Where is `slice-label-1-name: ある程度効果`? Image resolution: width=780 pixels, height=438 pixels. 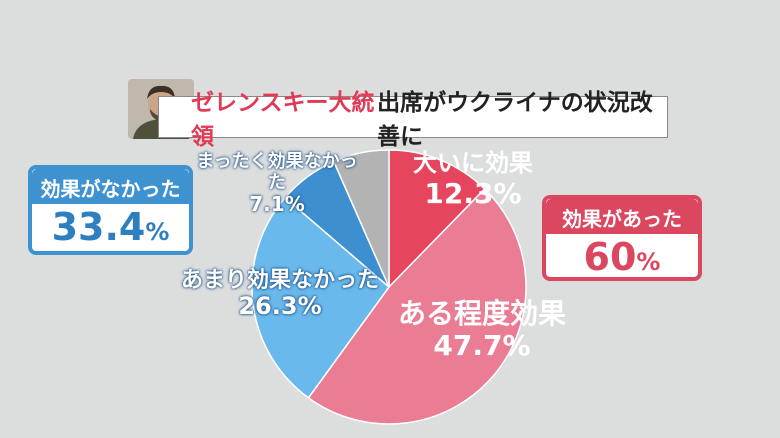
slice-label-1-name: ある程度効果 is located at coordinates (481, 313).